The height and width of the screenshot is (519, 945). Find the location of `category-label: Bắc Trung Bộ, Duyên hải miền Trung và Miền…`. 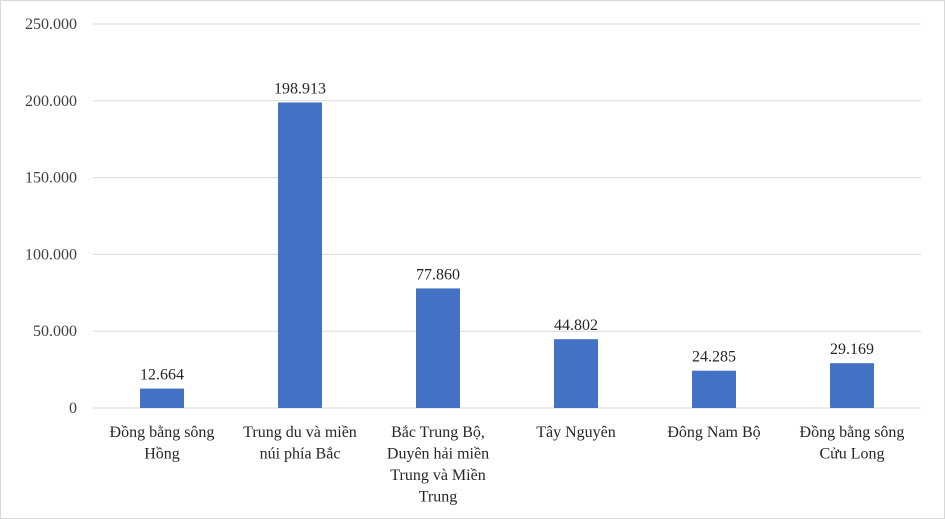

category-label: Bắc Trung Bộ, Duyên hải miền Trung và Miền… is located at coordinates (438, 465).